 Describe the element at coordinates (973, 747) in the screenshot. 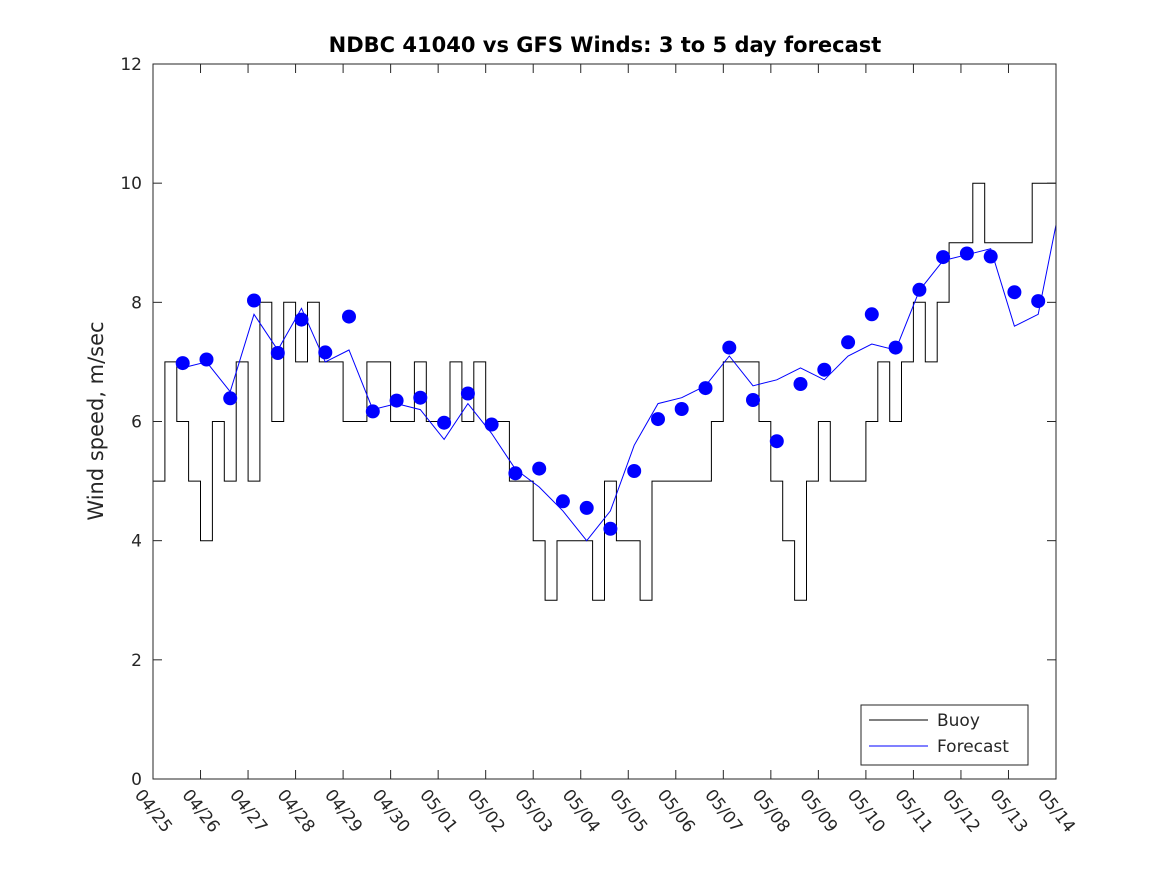

I see `legend-forecast-label: Forecast` at that location.